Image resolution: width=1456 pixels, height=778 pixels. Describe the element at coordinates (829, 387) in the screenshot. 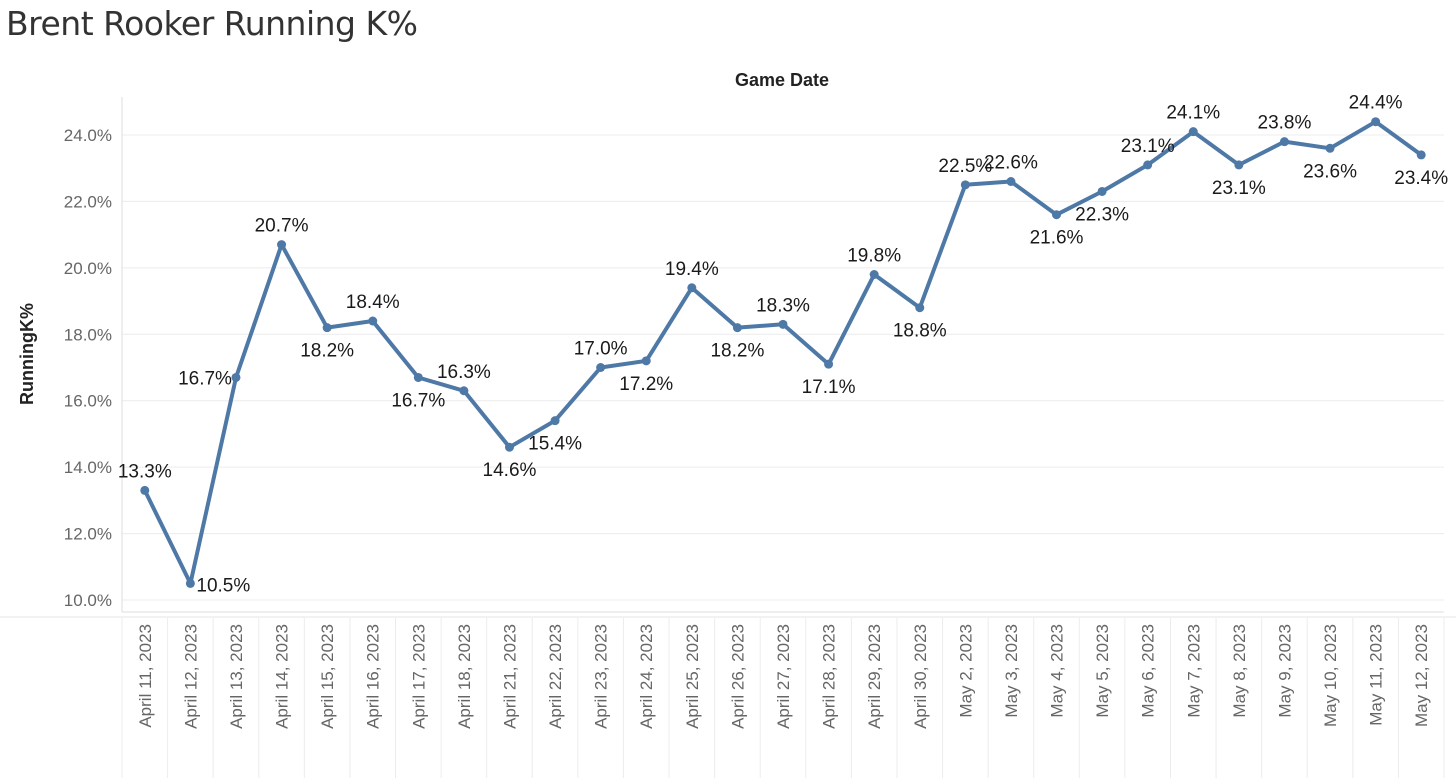

I see `data-label: 17.1%` at that location.